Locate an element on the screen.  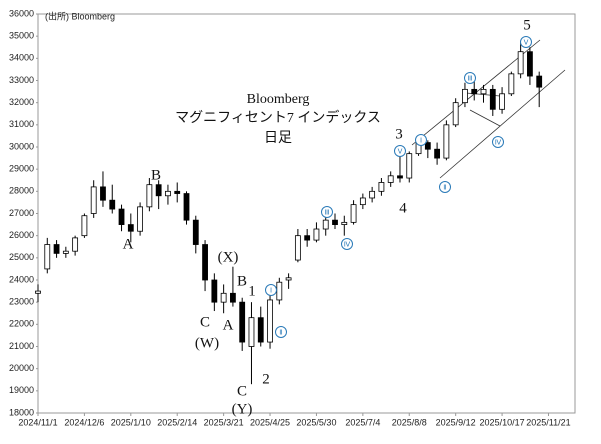
y-tick-label: 34000 is located at coordinates (21, 58).